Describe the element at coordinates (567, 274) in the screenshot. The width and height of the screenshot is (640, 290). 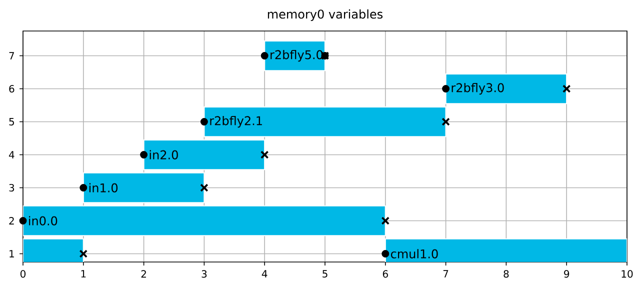
I see `x-tick-label: 9` at that location.